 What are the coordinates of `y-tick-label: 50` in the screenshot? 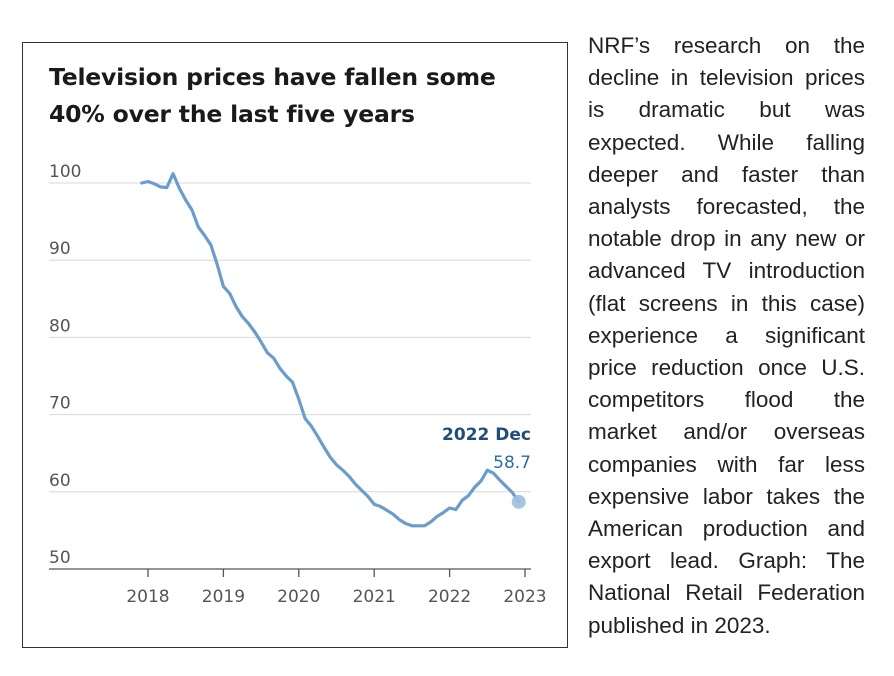 It's located at (60, 558).